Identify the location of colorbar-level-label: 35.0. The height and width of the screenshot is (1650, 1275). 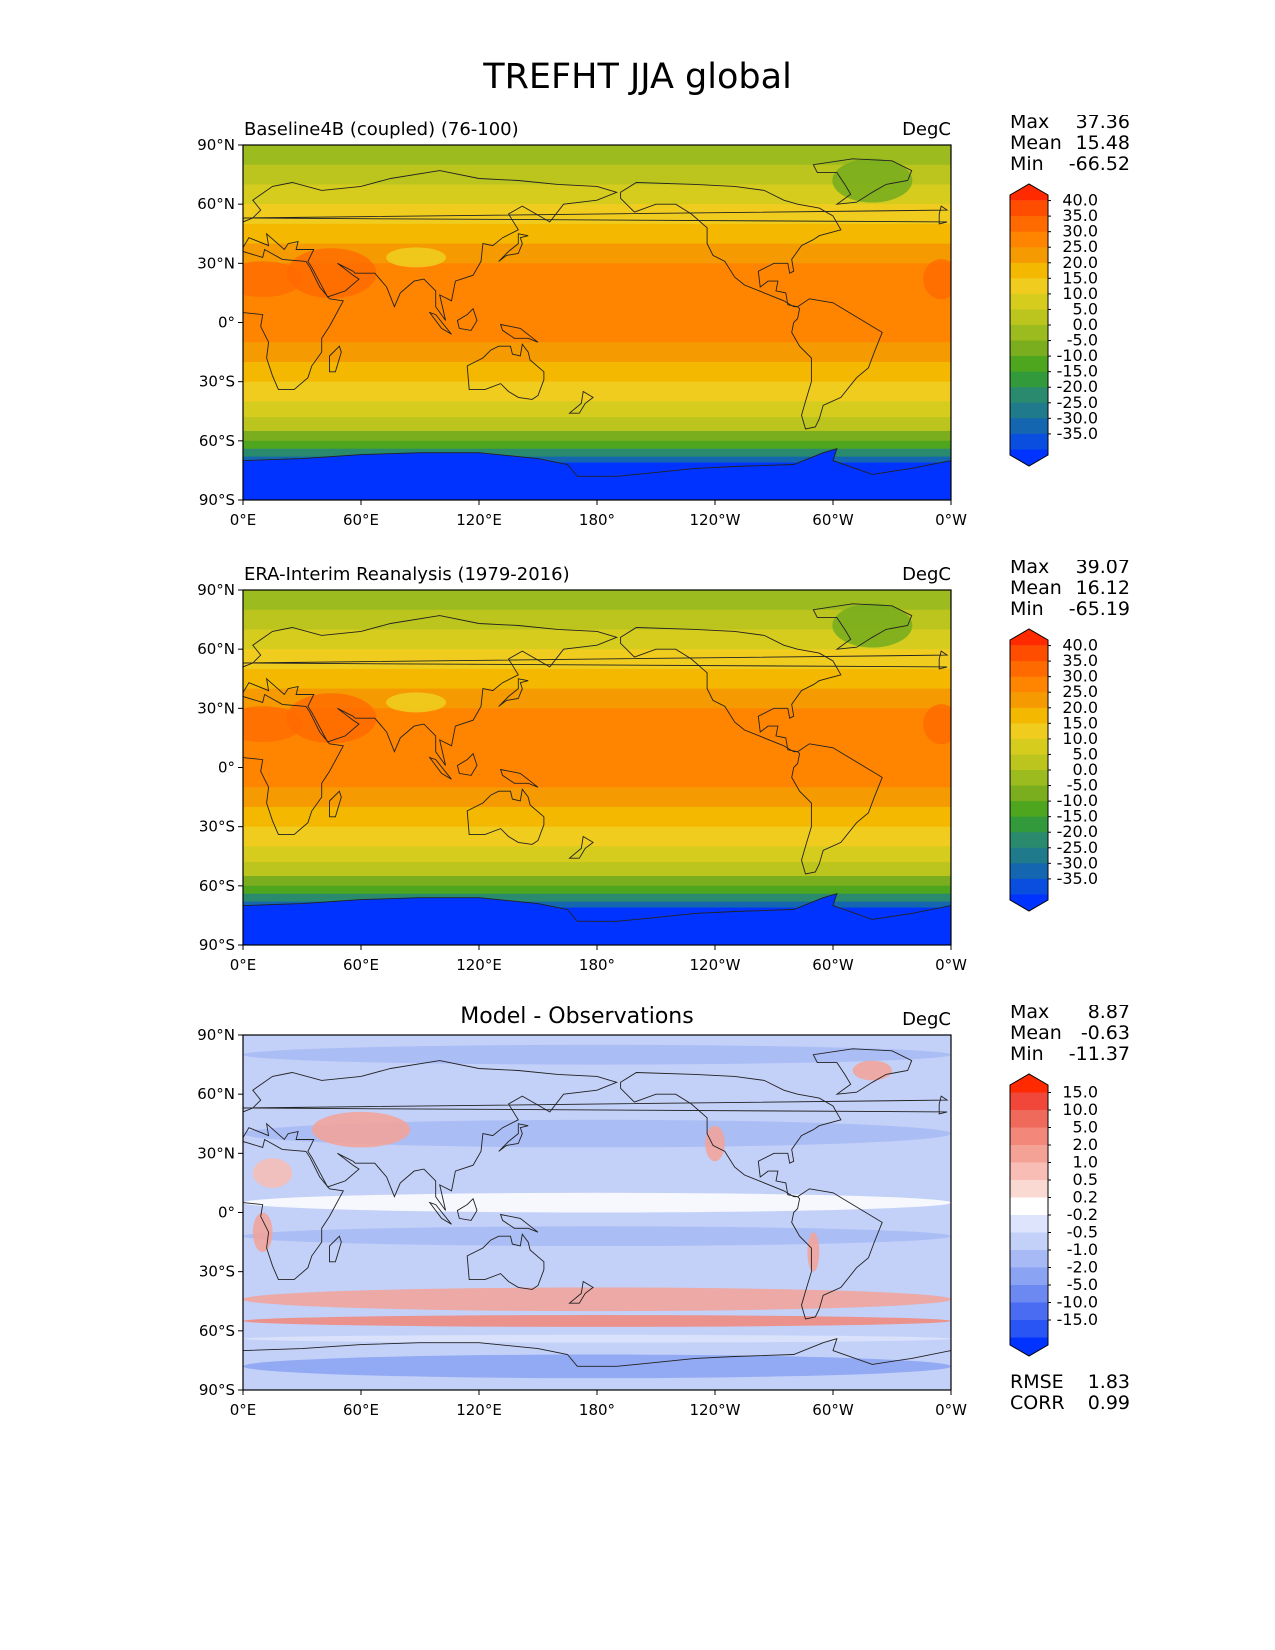
(1080, 660).